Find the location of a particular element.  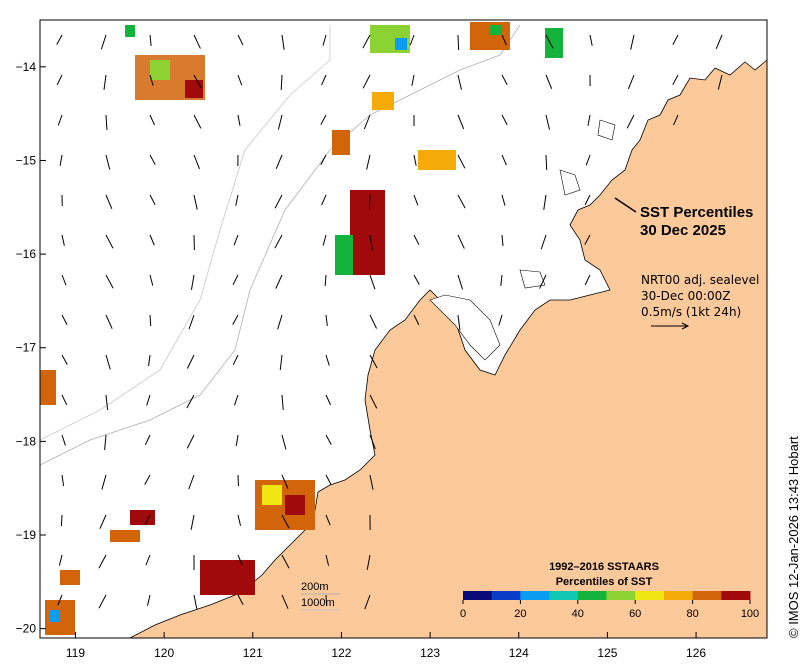

x-tick-label: 122 is located at coordinates (341, 653).